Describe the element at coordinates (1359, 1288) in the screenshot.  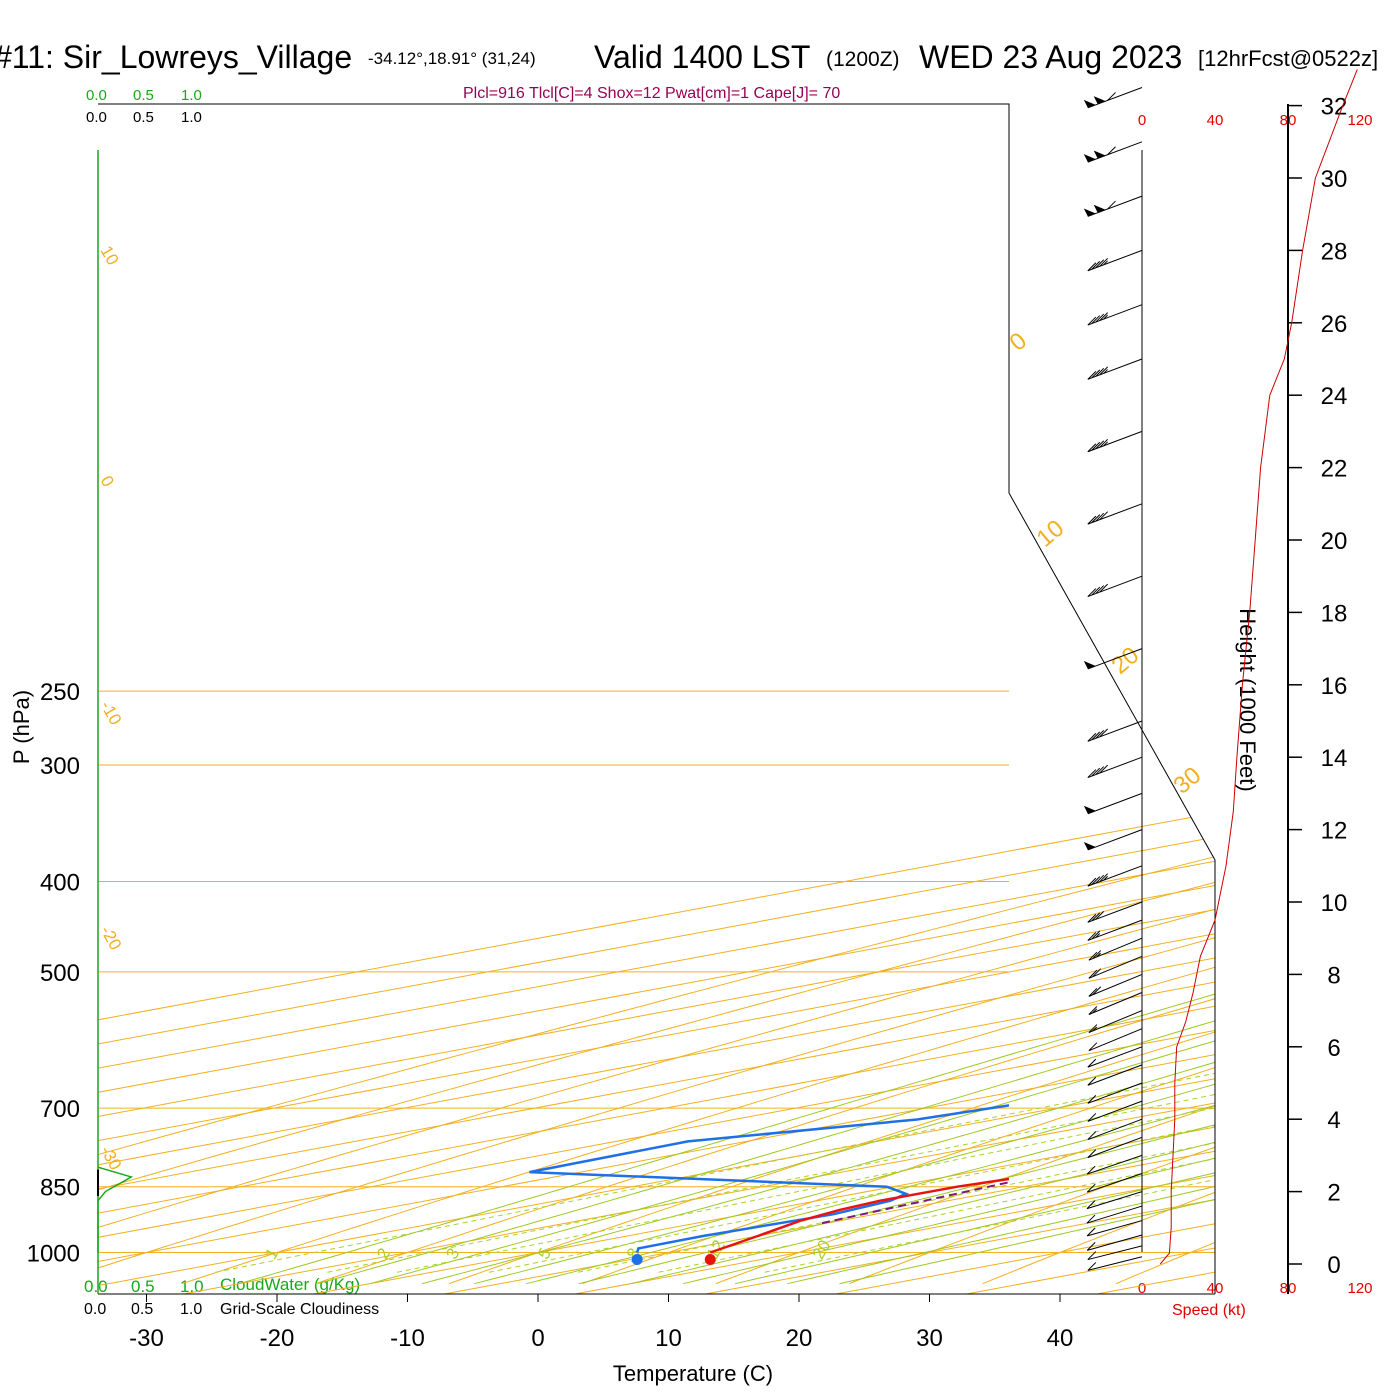
I see `speed-tick: 120` at that location.